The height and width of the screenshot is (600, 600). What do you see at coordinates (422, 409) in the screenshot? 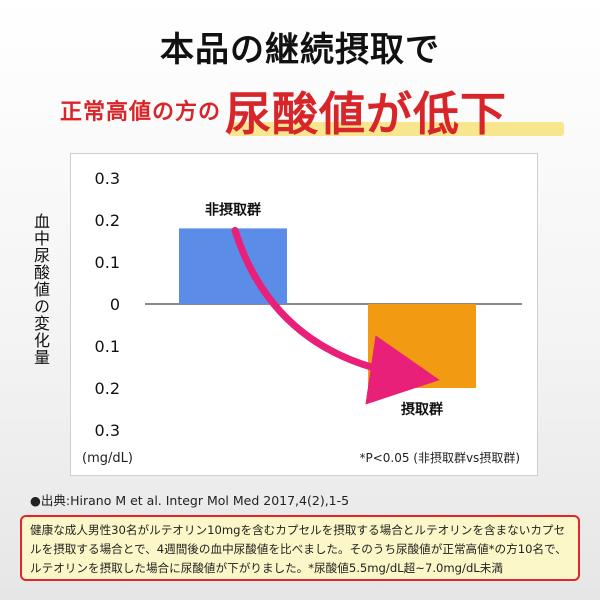
I see `category-label: 摂取群` at bounding box center [422, 409].